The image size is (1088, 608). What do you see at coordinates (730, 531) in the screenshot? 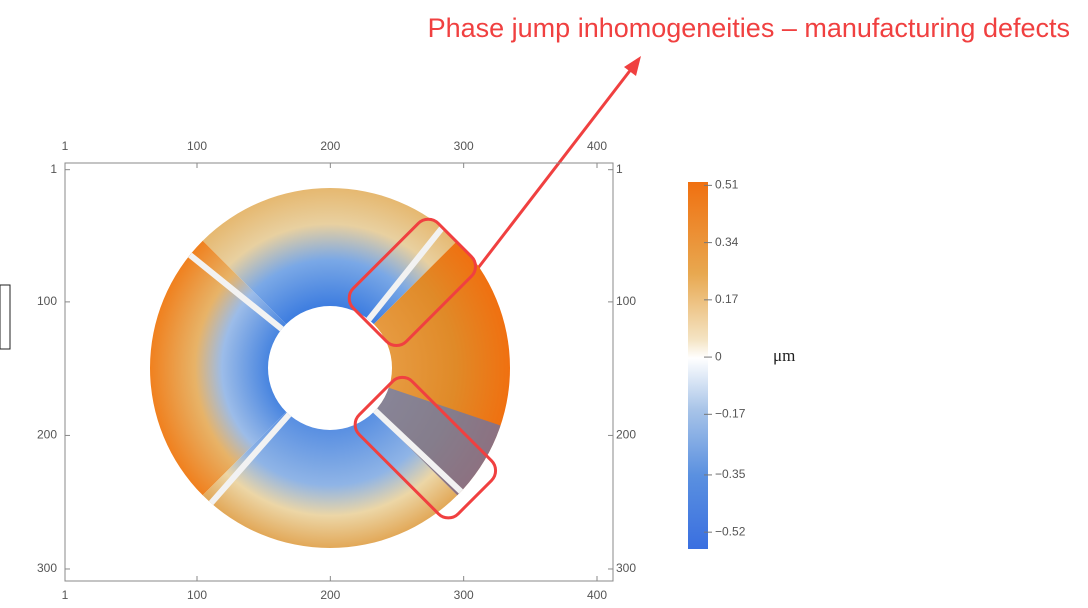
I see `colorbar-tick-label: −0.52` at bounding box center [730, 531].